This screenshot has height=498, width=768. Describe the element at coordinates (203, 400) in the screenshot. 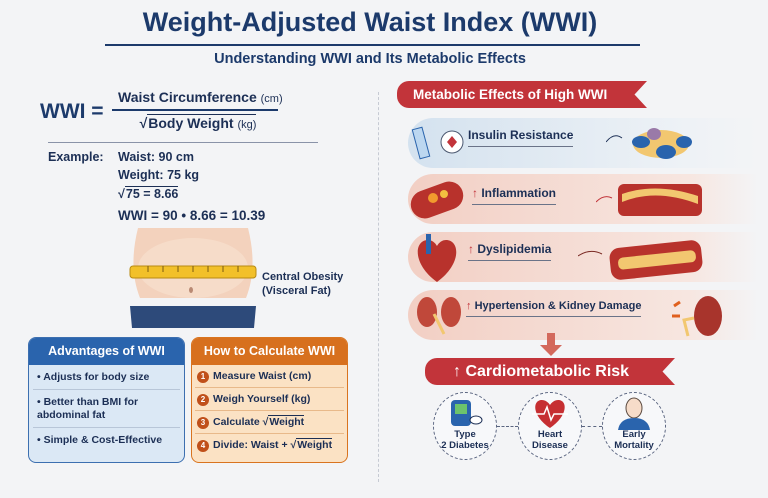

I see `step-number: 2` at that location.